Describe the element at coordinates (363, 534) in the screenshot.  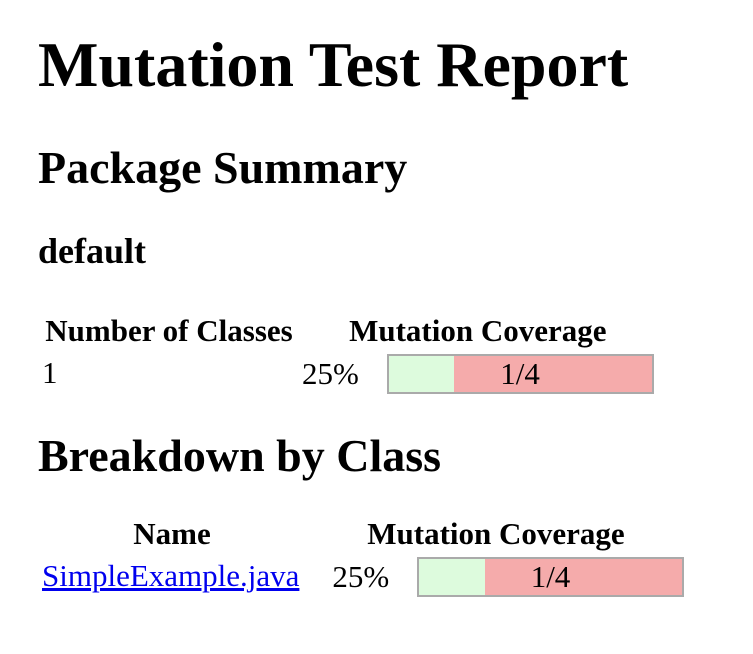
I see `table-header-row: Name Mutation Coverage` at that location.